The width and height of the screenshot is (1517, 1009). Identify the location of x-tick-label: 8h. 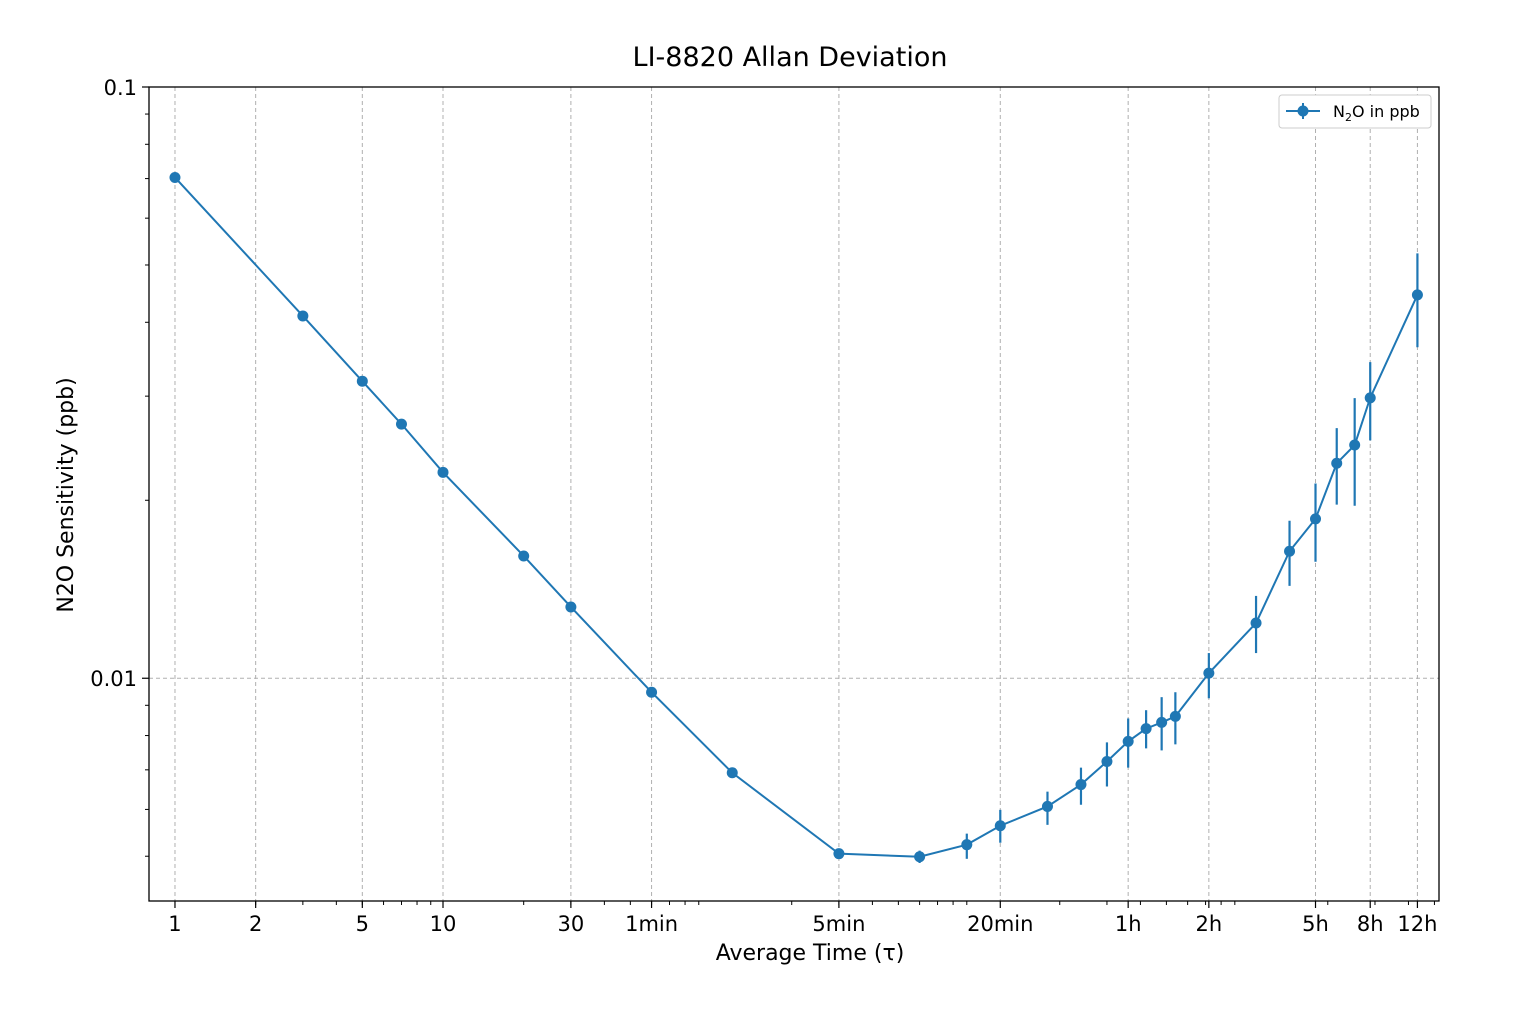
(1370, 924).